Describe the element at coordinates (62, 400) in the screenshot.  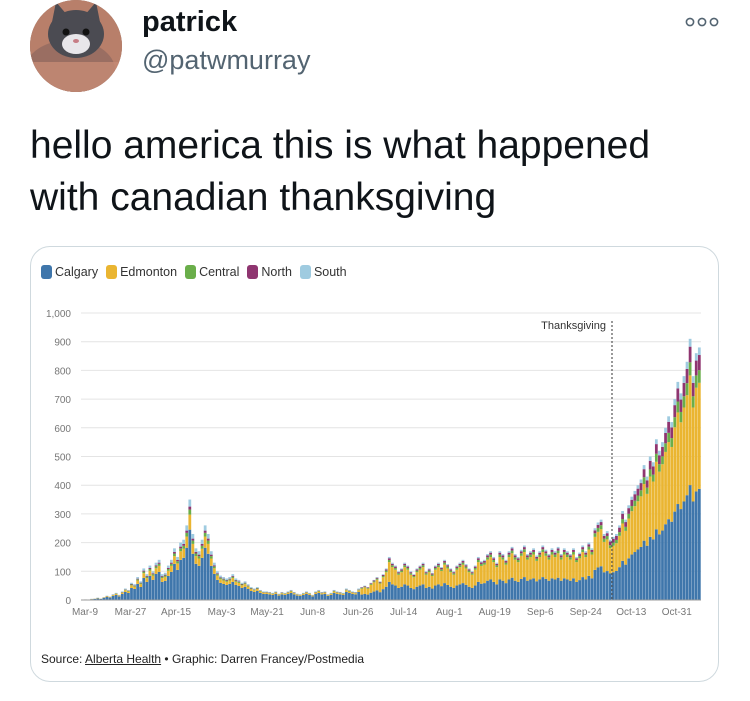
I see `y-tick-label: 700` at that location.